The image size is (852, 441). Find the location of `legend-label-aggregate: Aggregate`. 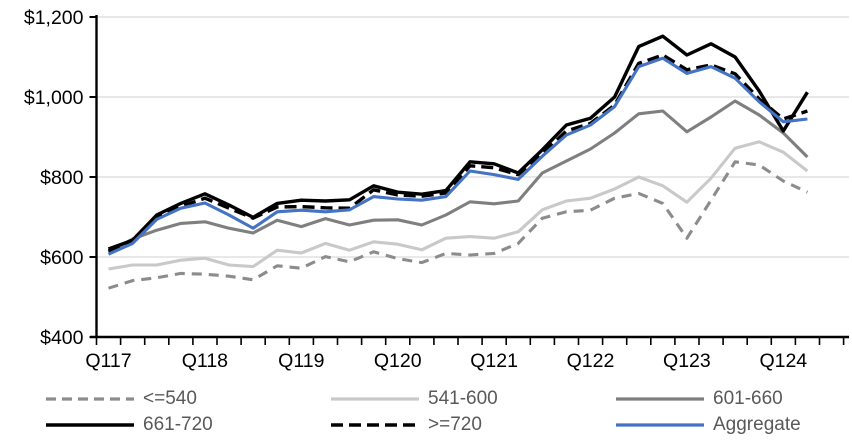

legend-label-aggregate: Aggregate is located at coordinates (757, 424).